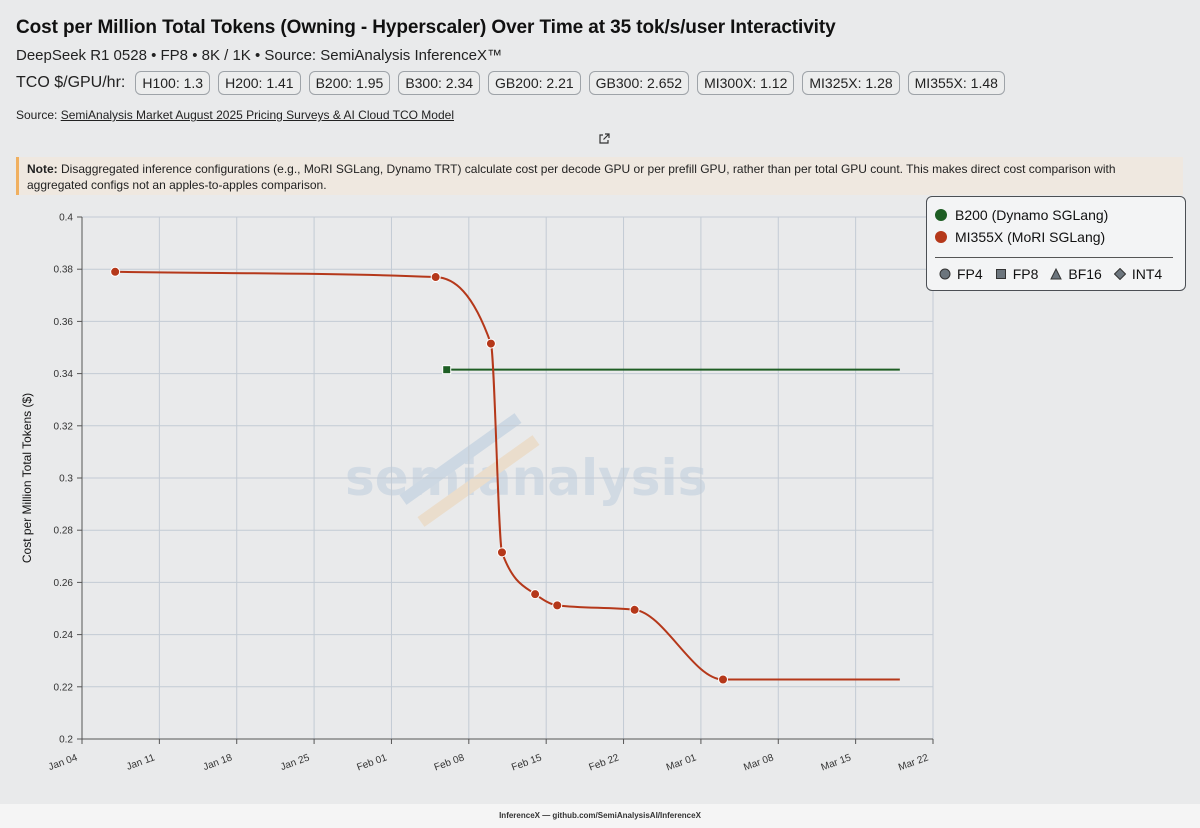 This screenshot has height=828, width=1200. What do you see at coordinates (63, 762) in the screenshot?
I see `x-tick-label: Jan 04` at bounding box center [63, 762].